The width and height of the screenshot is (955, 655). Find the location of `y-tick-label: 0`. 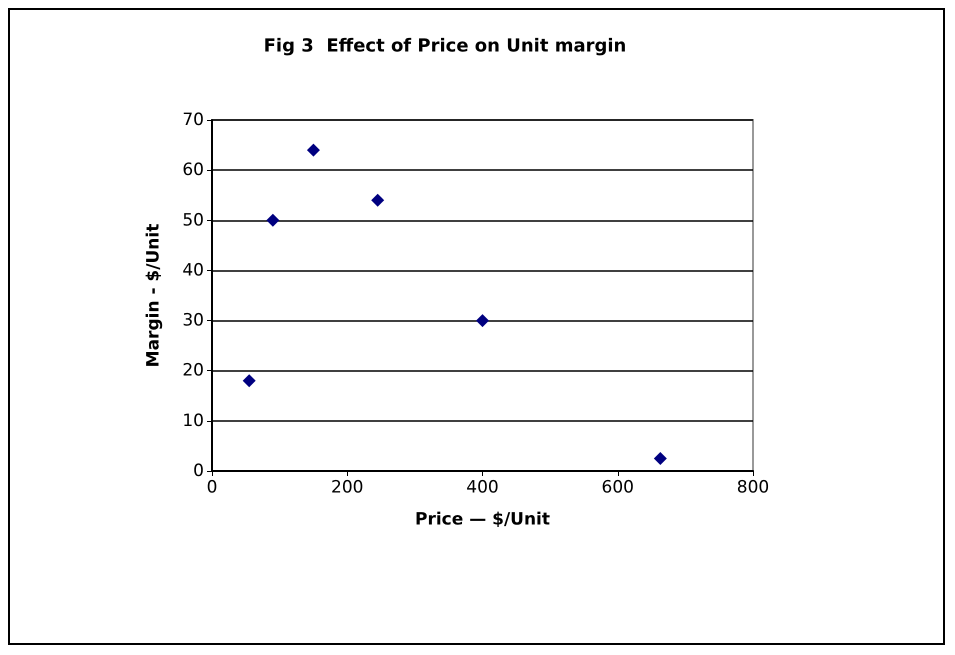

y-tick-label: 0 is located at coordinates (198, 471).